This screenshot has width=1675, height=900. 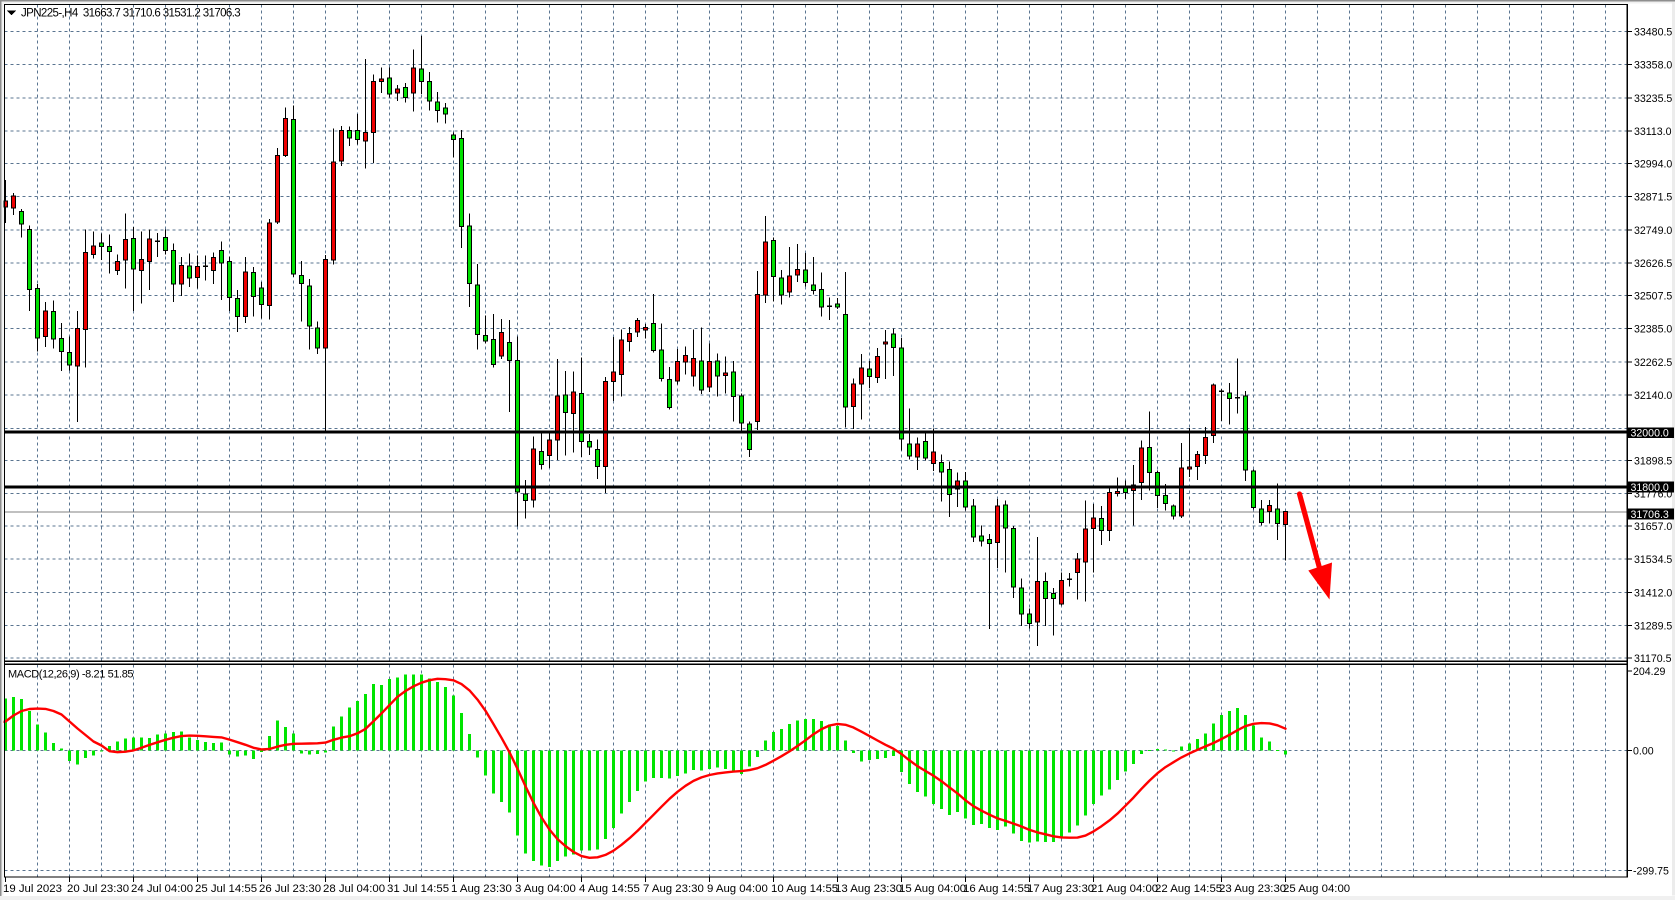 What do you see at coordinates (98, 889) in the screenshot?
I see `svg-text: 20 Jul 23:30` at bounding box center [98, 889].